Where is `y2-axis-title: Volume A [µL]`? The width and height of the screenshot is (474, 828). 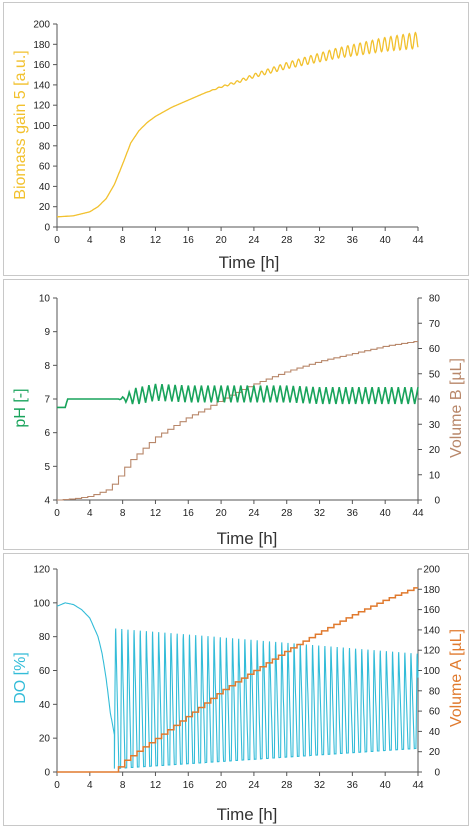
y2-axis-title: Volume A [µL] is located at coordinates (456, 678).